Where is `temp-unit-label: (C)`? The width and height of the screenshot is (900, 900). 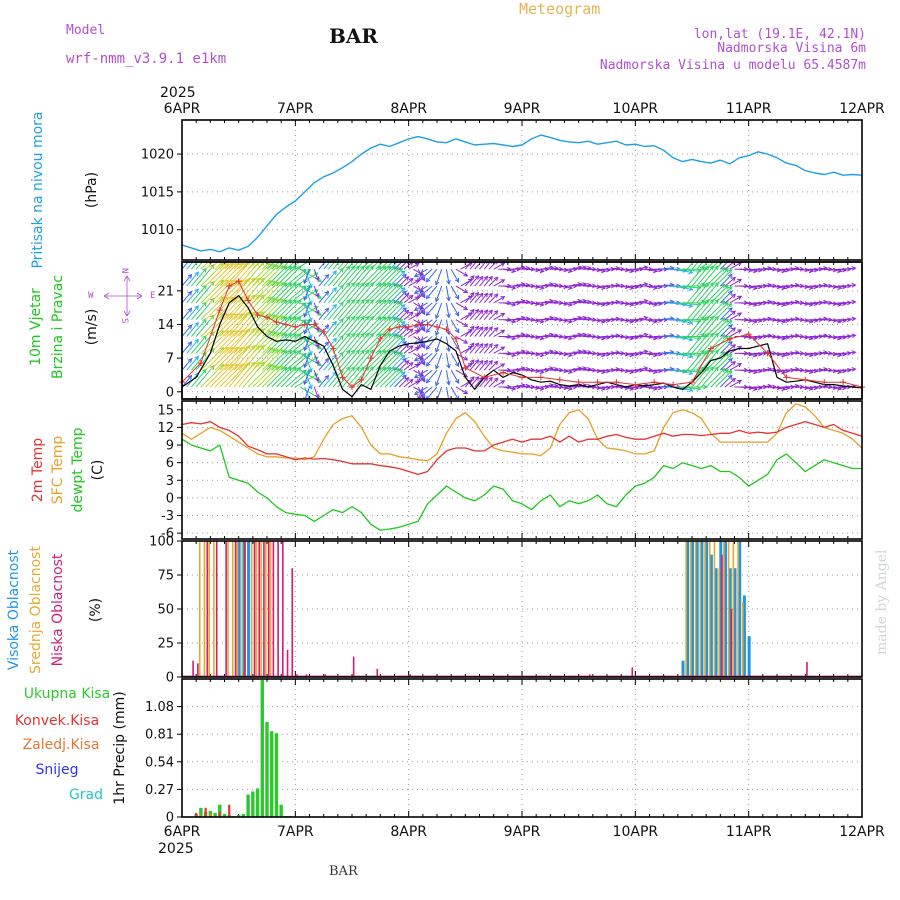 temp-unit-label: (C) is located at coordinates (98, 470).